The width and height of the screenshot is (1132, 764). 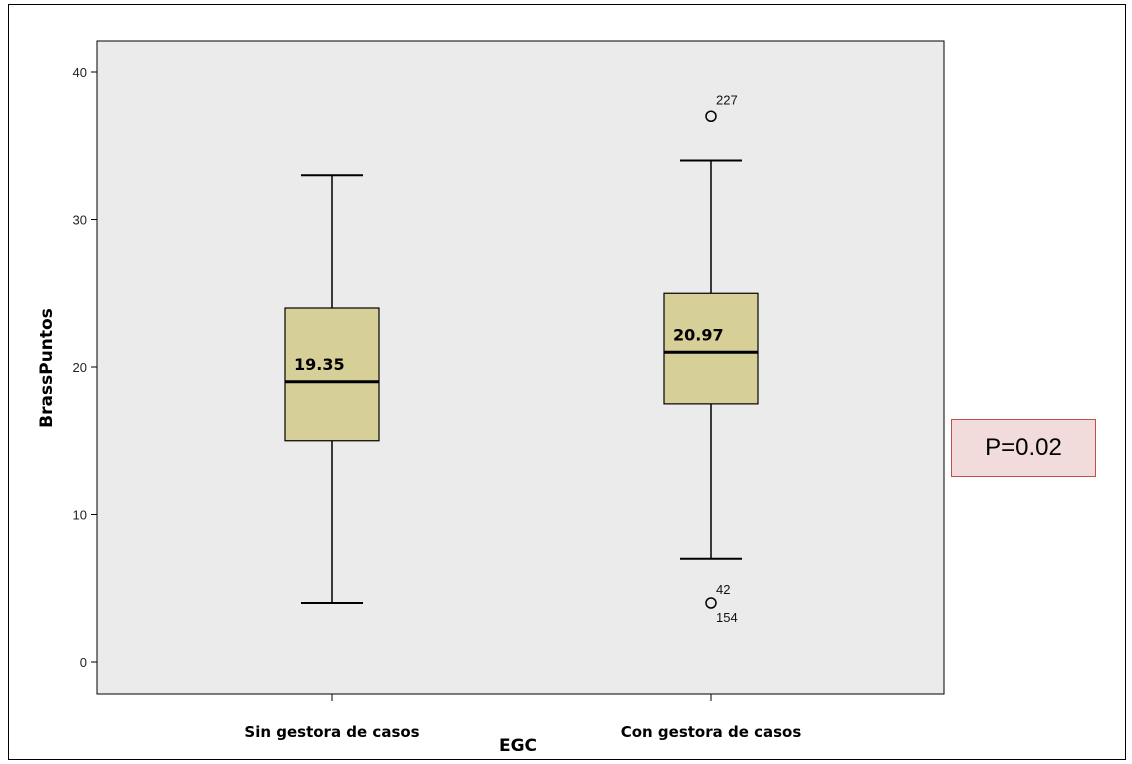 I want to click on outlier-label: 154, so click(x=727, y=617).